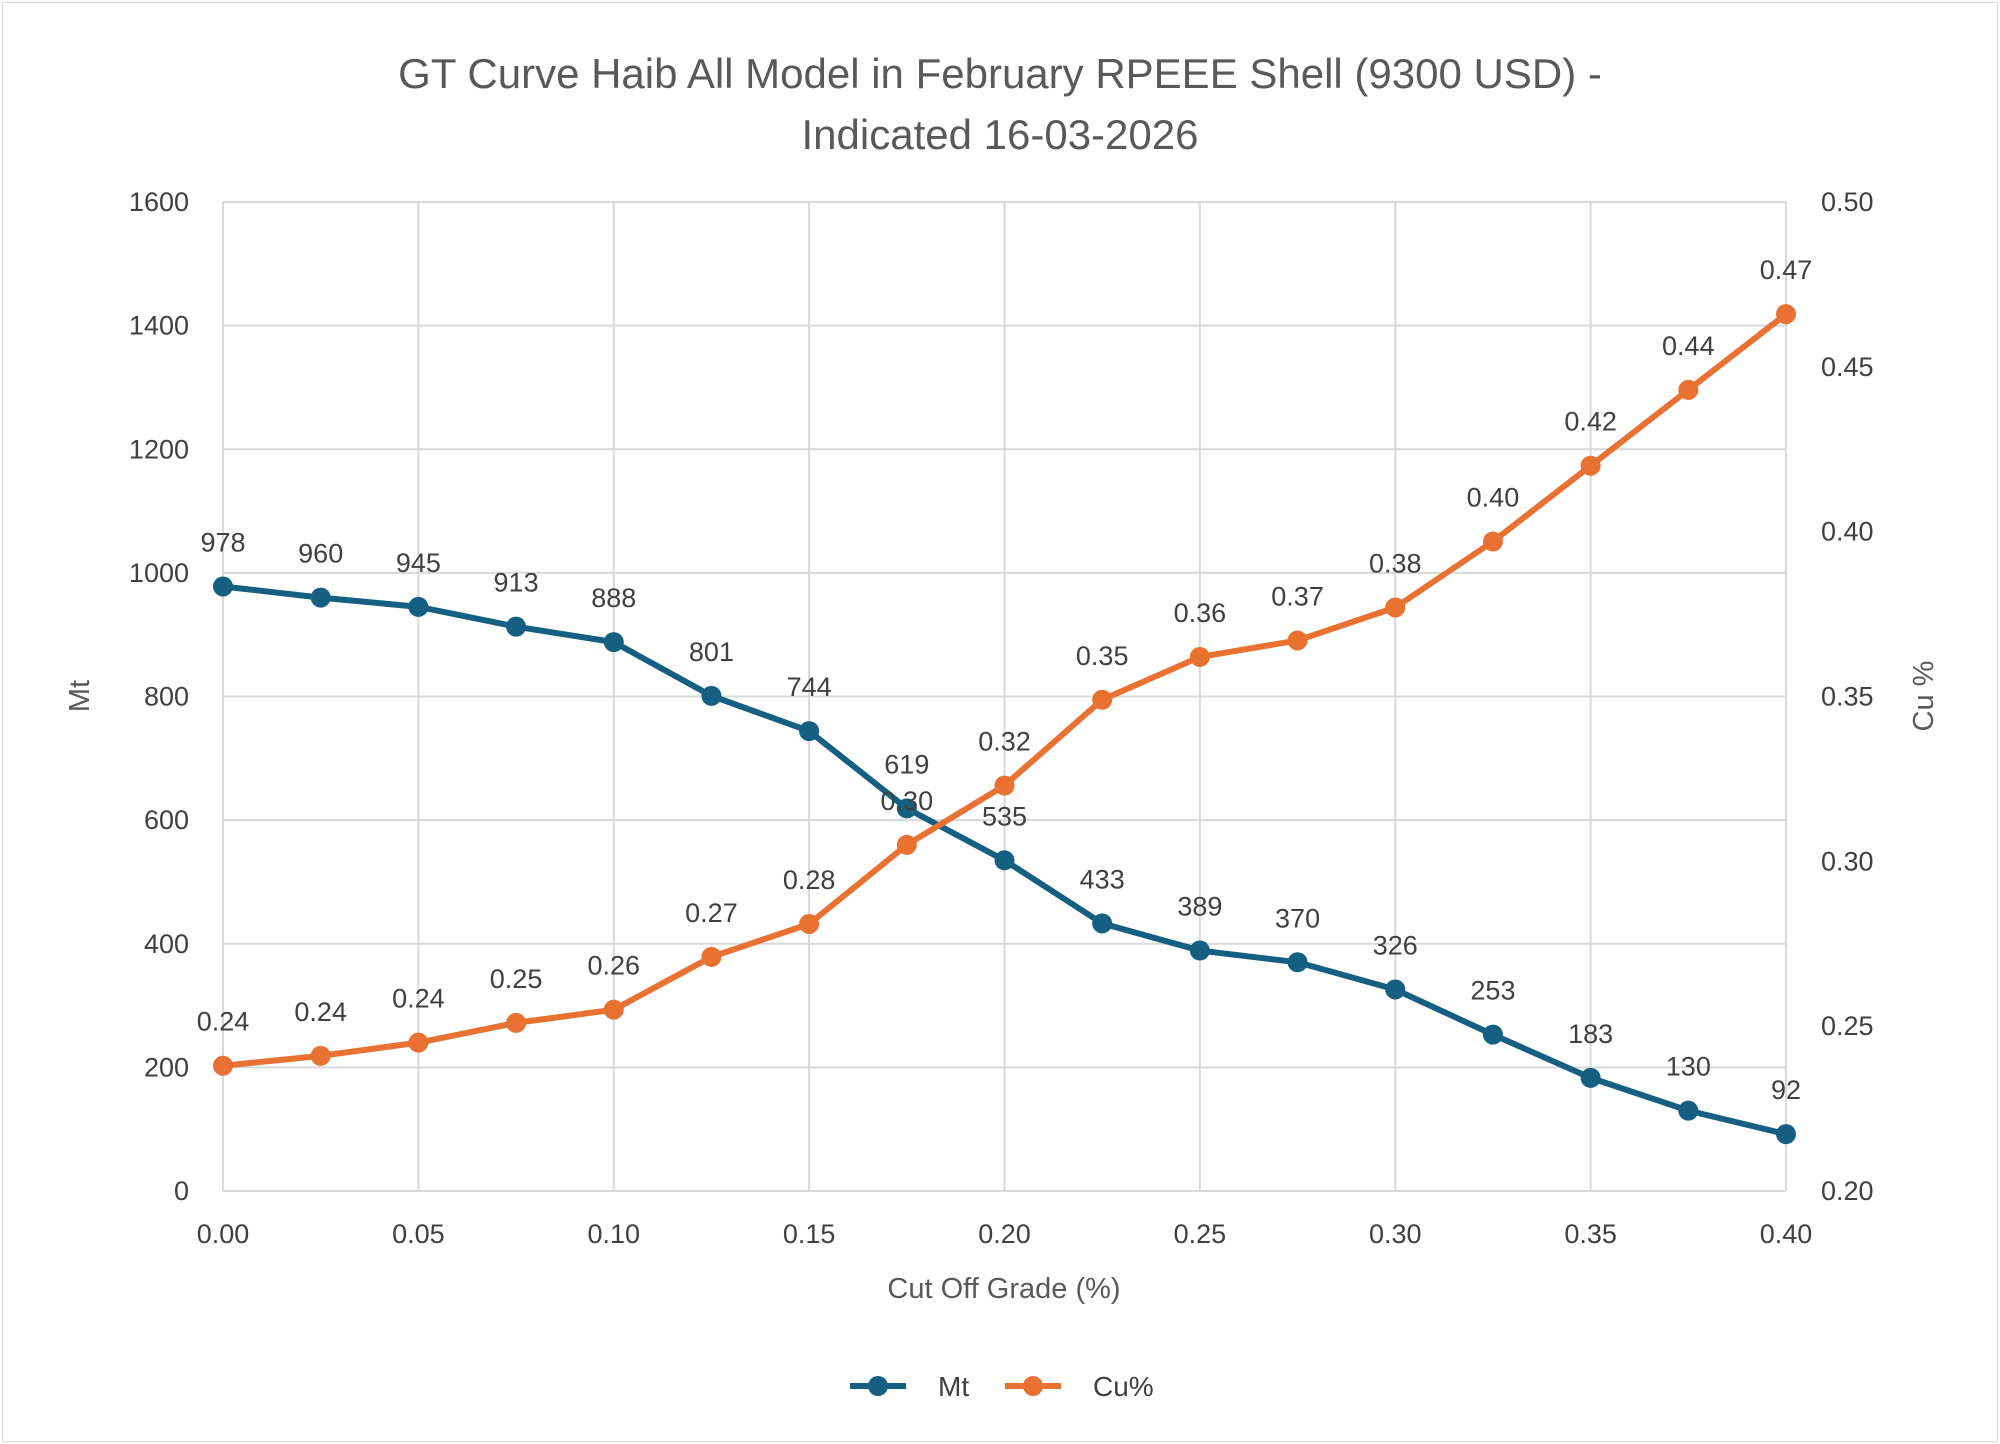 The height and width of the screenshot is (1444, 2000). What do you see at coordinates (166, 820) in the screenshot?
I see `y-tick-label: 600` at bounding box center [166, 820].